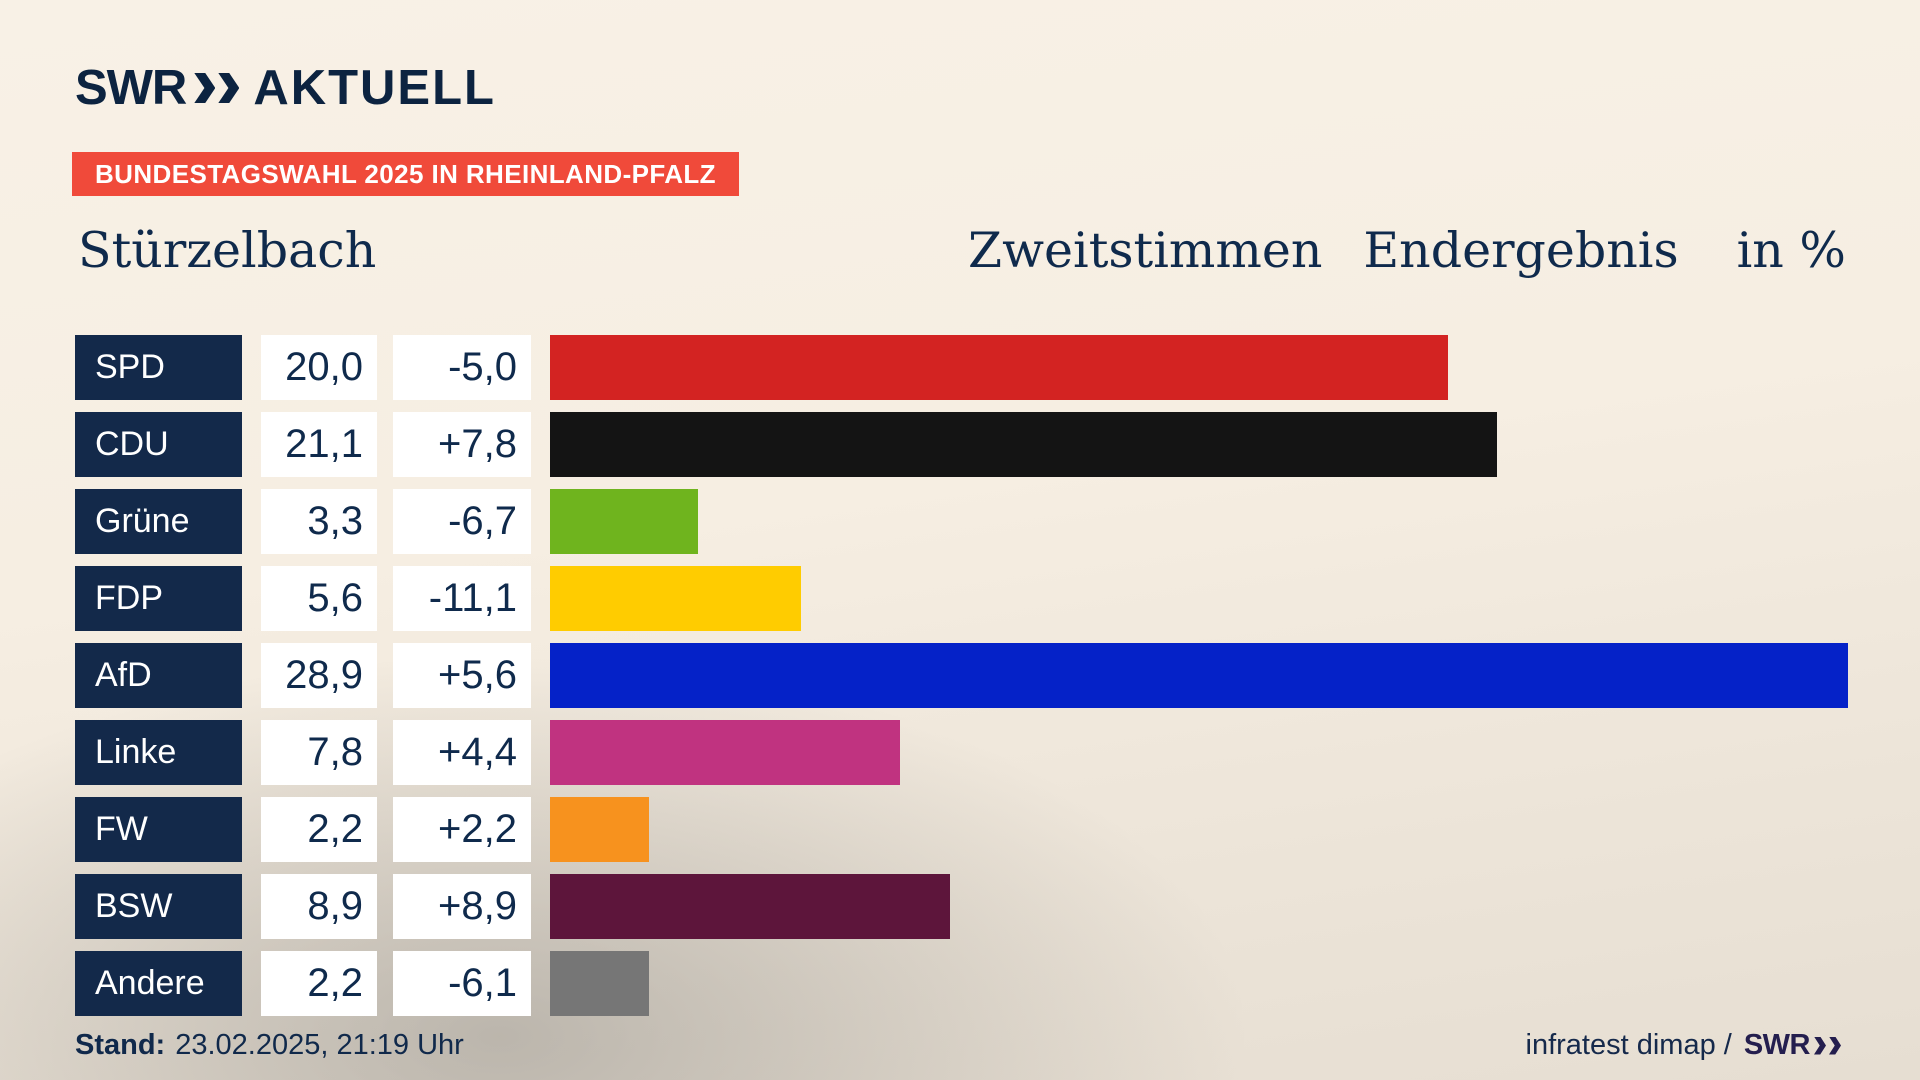 The image size is (1920, 1080). I want to click on party-change-cell: +8,9, so click(462, 906).